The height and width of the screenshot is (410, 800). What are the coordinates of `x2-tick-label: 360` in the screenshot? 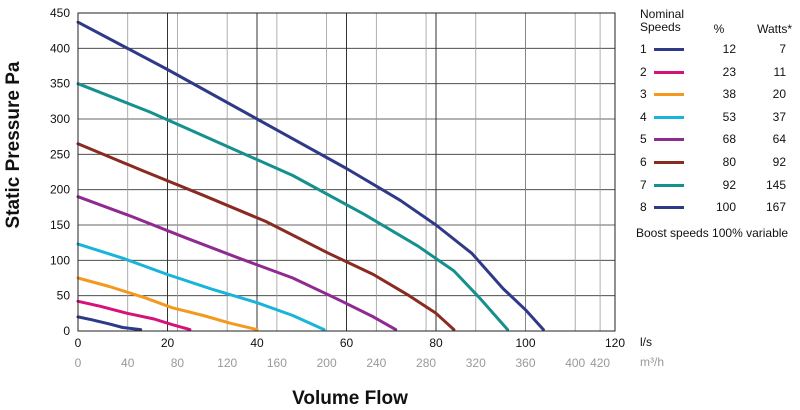 It's located at (525, 363).